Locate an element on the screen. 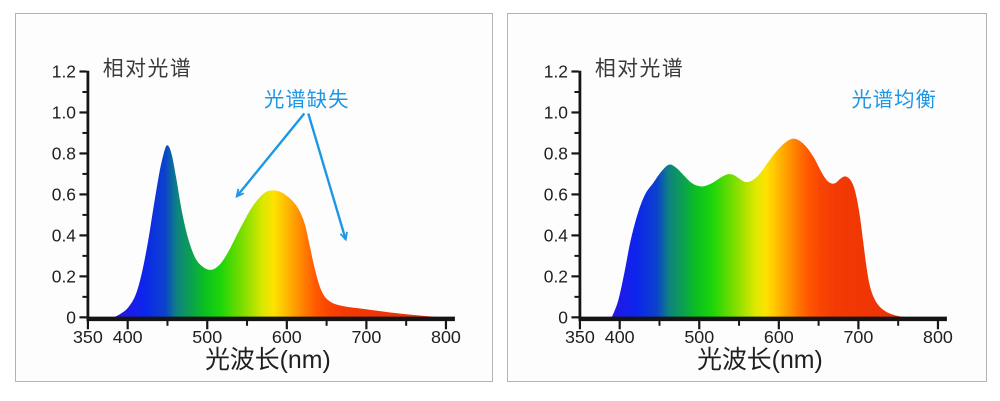 This screenshot has height=401, width=1000. annotation-label: 光谱缺失 is located at coordinates (306, 99).